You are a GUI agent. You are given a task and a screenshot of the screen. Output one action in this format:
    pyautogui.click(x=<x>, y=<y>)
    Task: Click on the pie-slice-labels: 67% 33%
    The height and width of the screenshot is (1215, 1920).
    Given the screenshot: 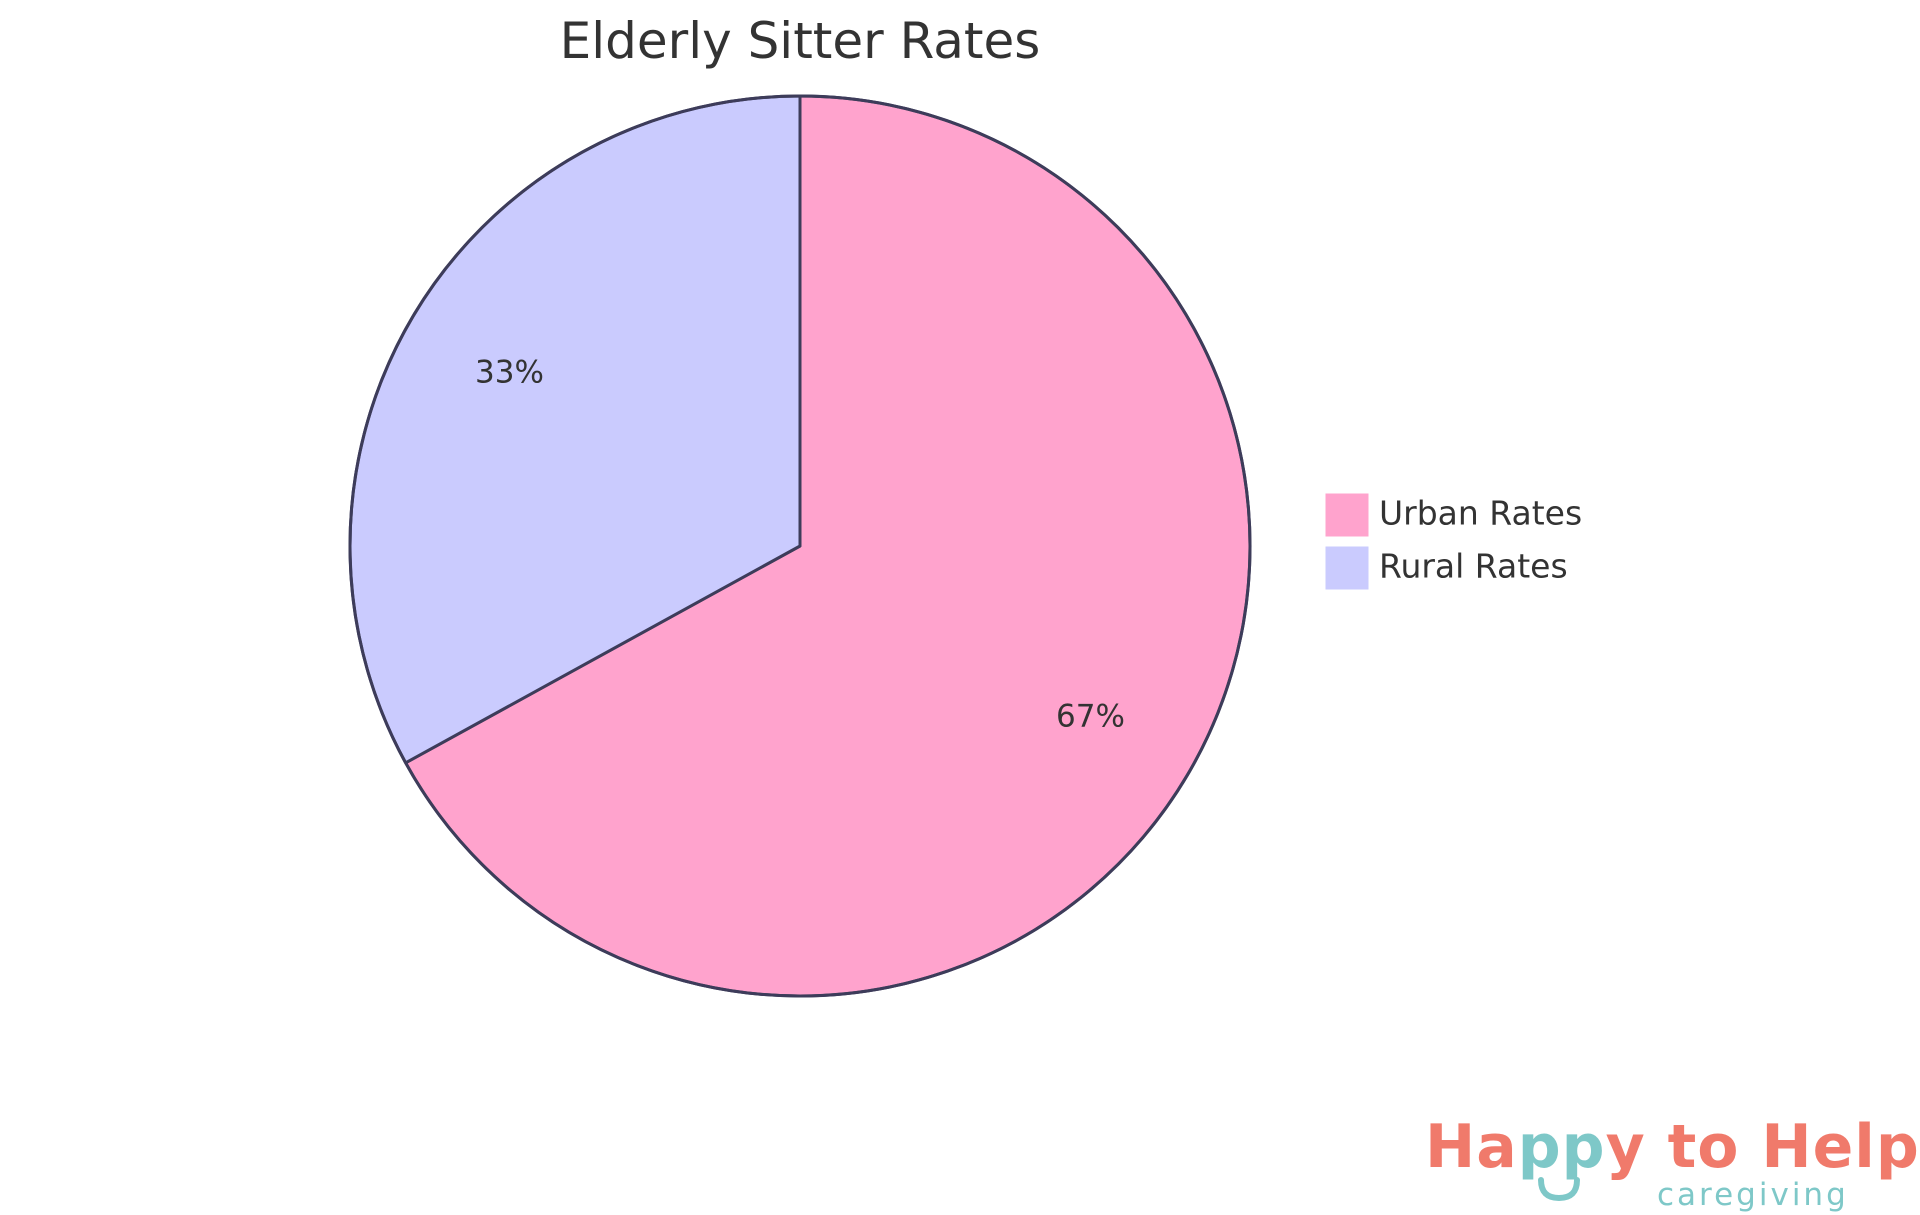 What is the action you would take?
    pyautogui.click(x=800, y=545)
    